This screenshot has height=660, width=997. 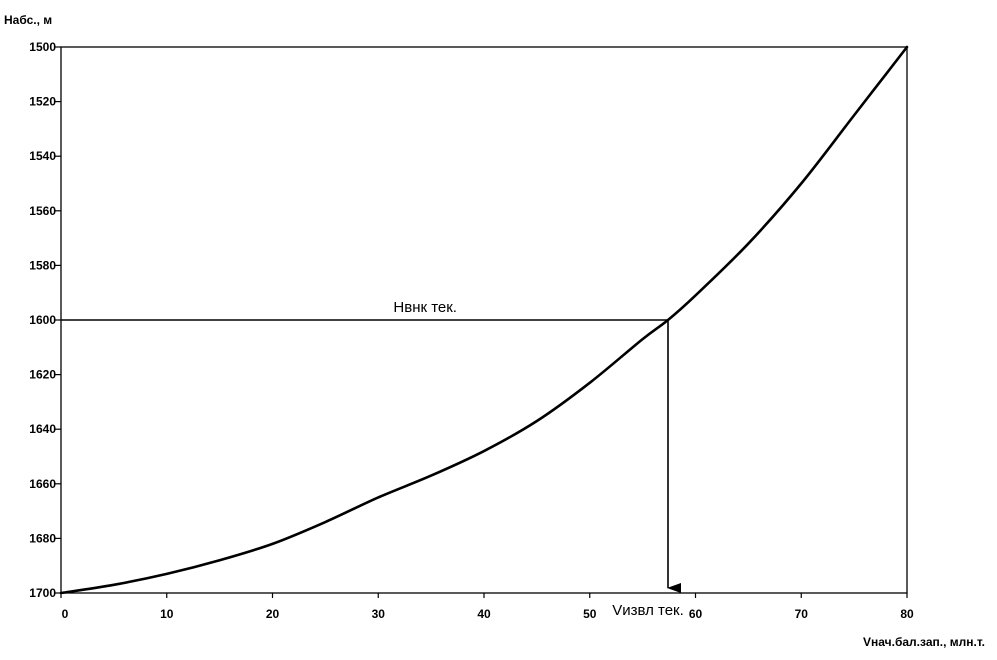 What do you see at coordinates (42, 320) in the screenshot?
I see `y-tick-label: 1600` at bounding box center [42, 320].